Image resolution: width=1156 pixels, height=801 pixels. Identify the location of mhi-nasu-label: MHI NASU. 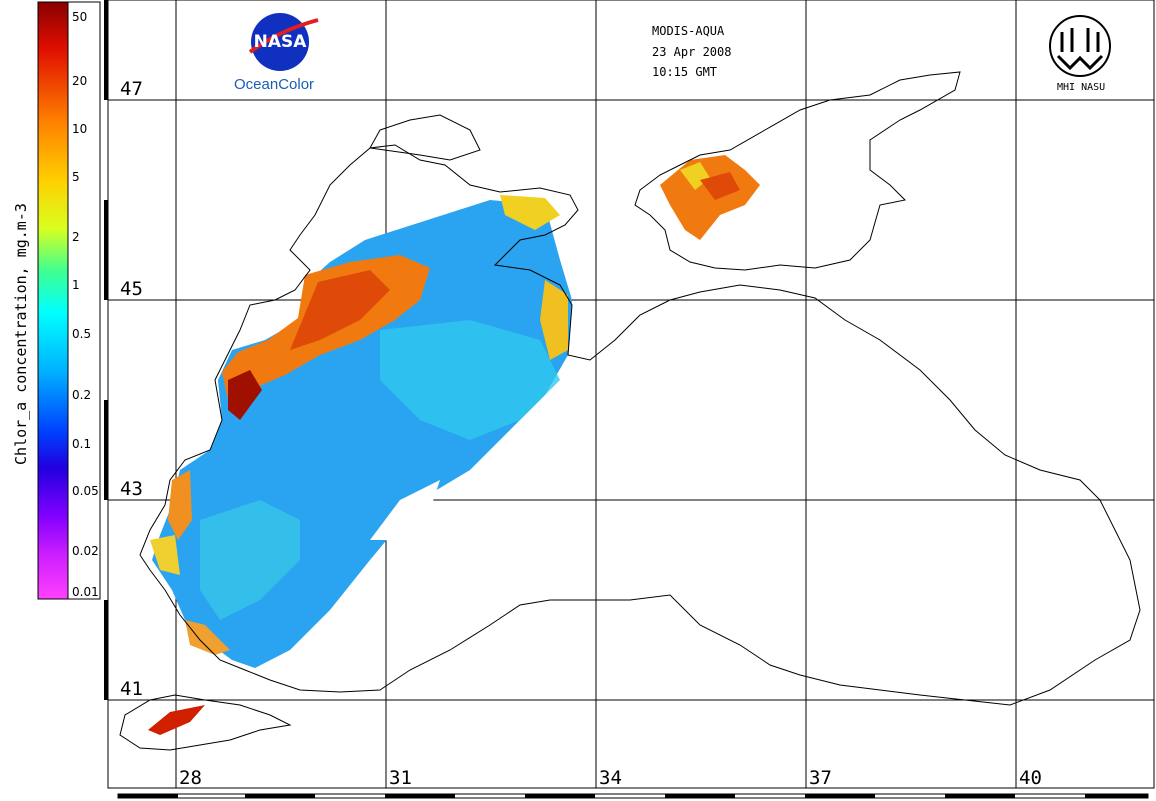
(1081, 87).